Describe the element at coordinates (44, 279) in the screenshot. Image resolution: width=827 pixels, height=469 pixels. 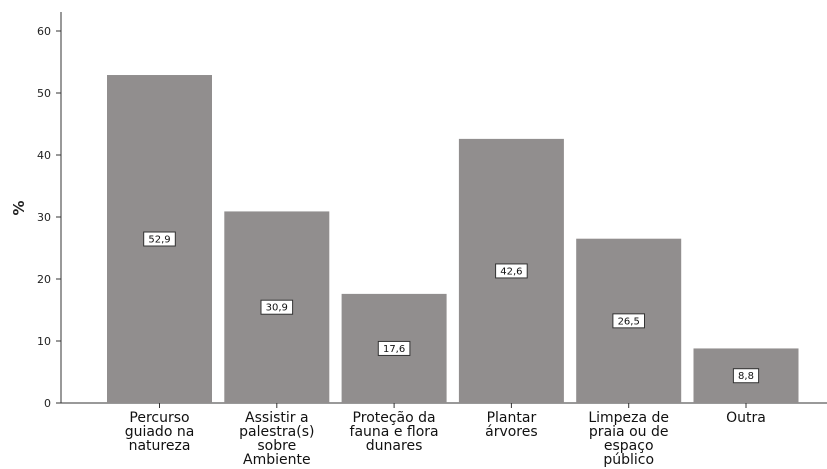
I see `y-tick-label: 20` at that location.